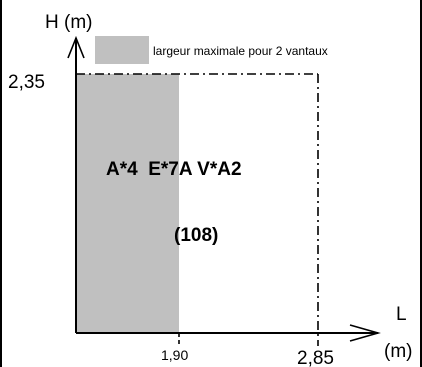  Describe the element at coordinates (365, 333) in the screenshot. I see `x-axis-arrowhead` at that location.